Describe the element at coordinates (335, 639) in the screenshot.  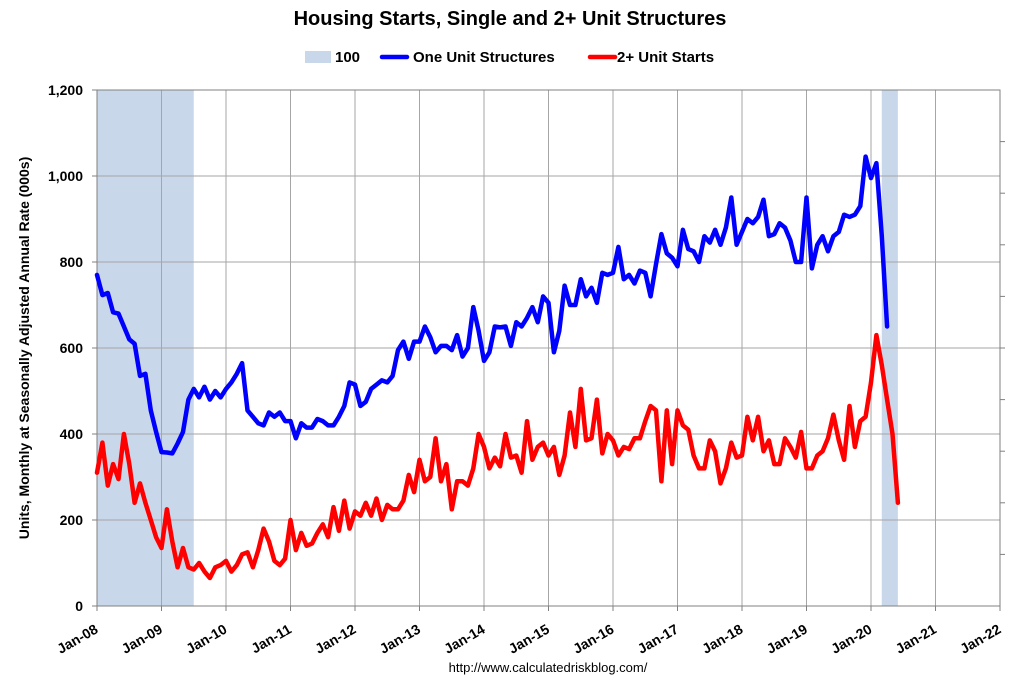
I see `x-tick-label: Jan-12` at that location.